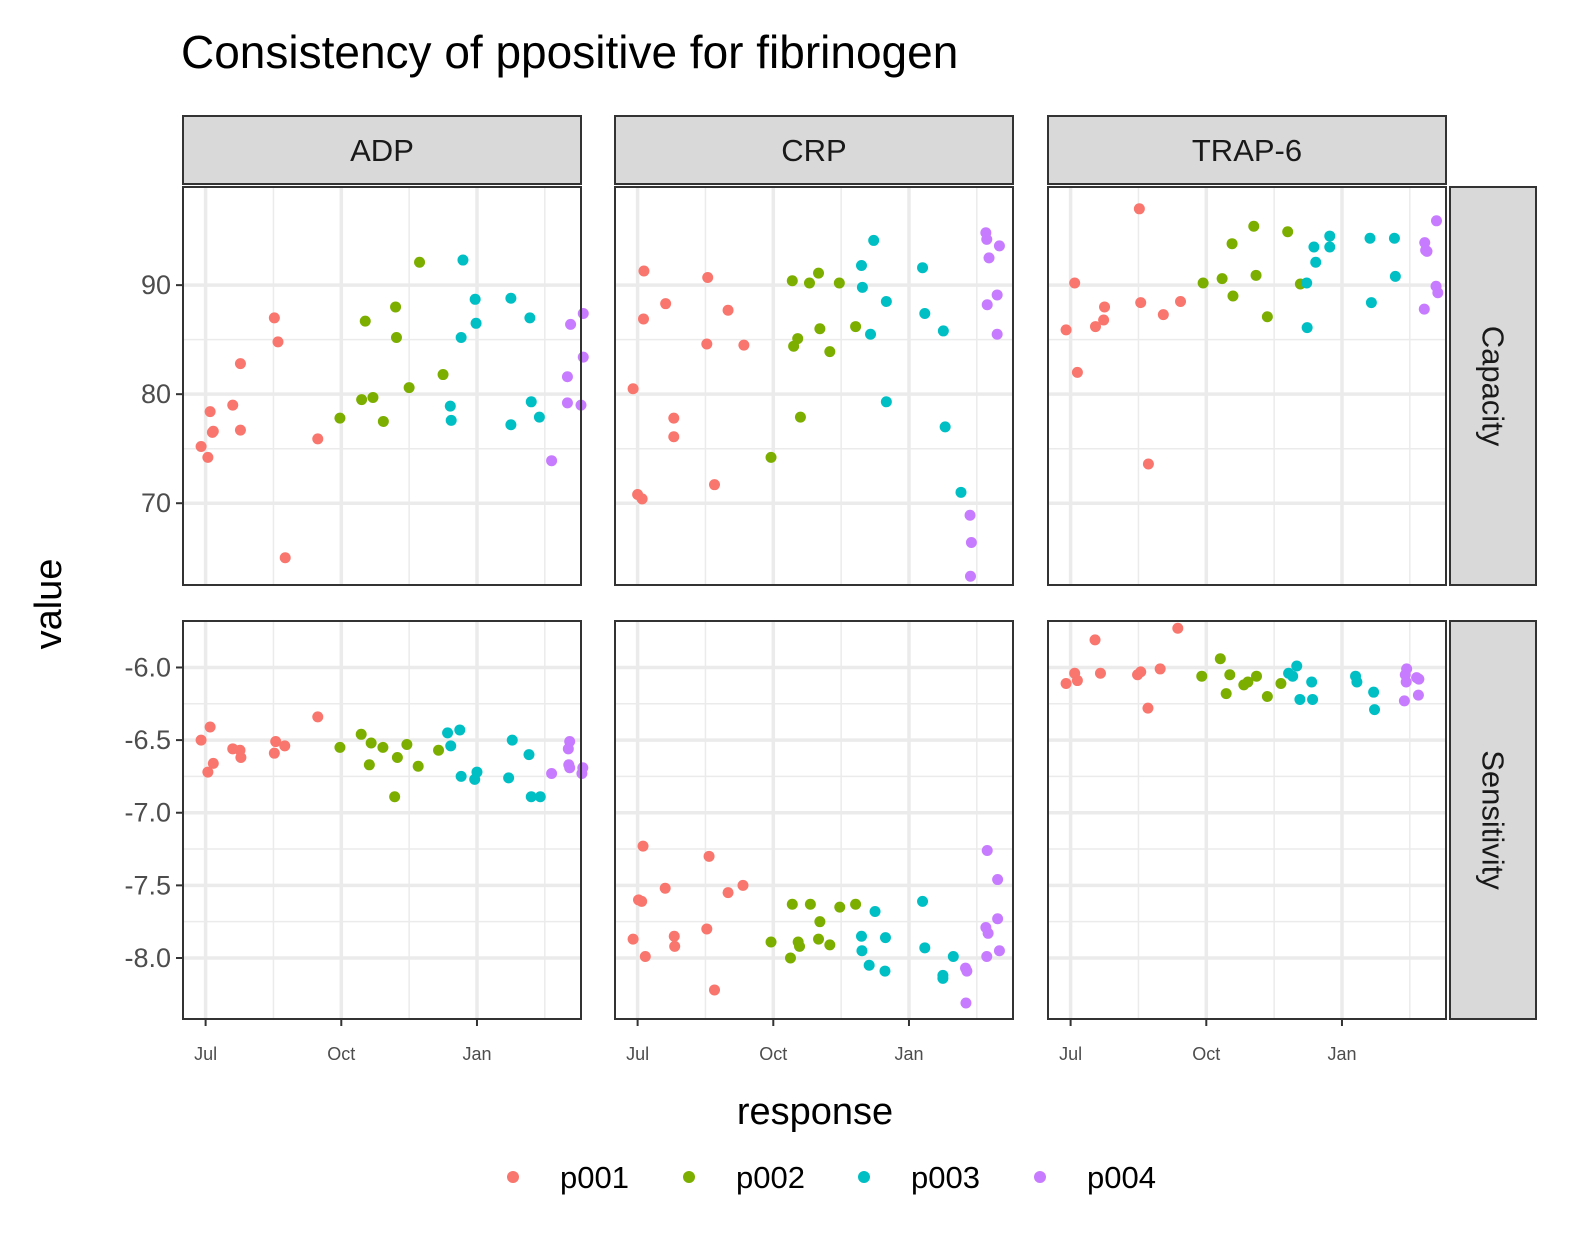 This screenshot has width=1574, height=1259. Describe the element at coordinates (770, 1177) in the screenshot. I see `legend-label: p002` at that location.